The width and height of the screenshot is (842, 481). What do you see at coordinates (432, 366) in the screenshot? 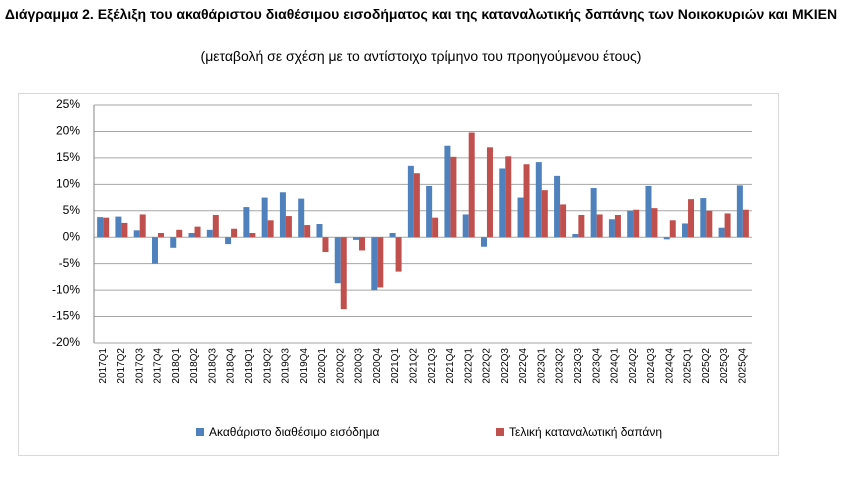
I see `x-tick-label: 2021Q3` at bounding box center [432, 366].